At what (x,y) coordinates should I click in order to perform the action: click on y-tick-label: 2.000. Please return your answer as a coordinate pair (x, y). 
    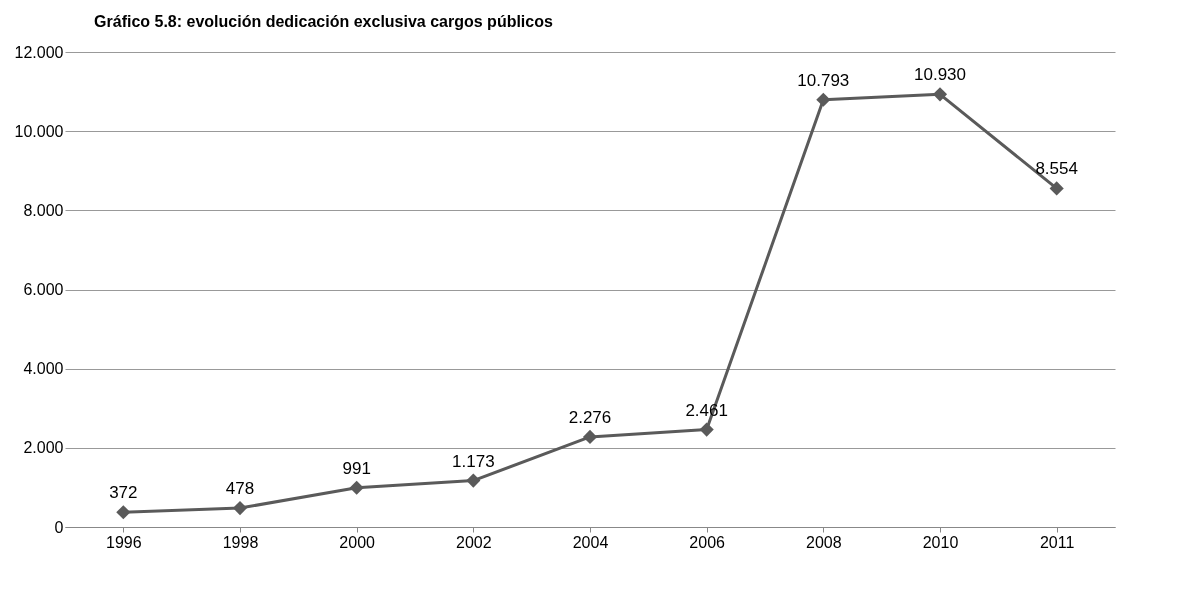
    Looking at the image, I should click on (43, 448).